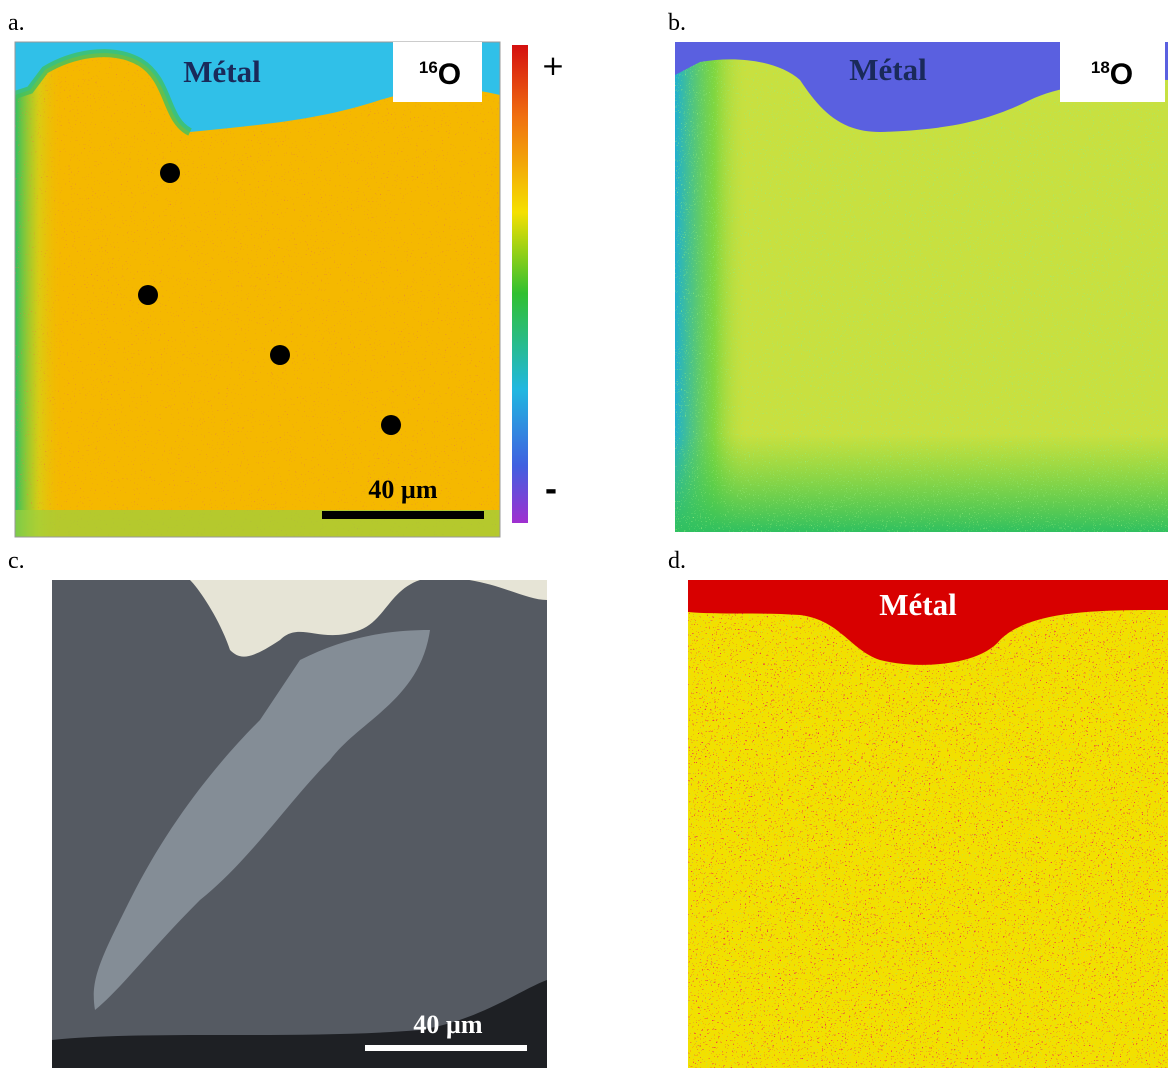 The image size is (1171, 1070). What do you see at coordinates (16, 23) in the screenshot?
I see `panel-label: a.` at bounding box center [16, 23].